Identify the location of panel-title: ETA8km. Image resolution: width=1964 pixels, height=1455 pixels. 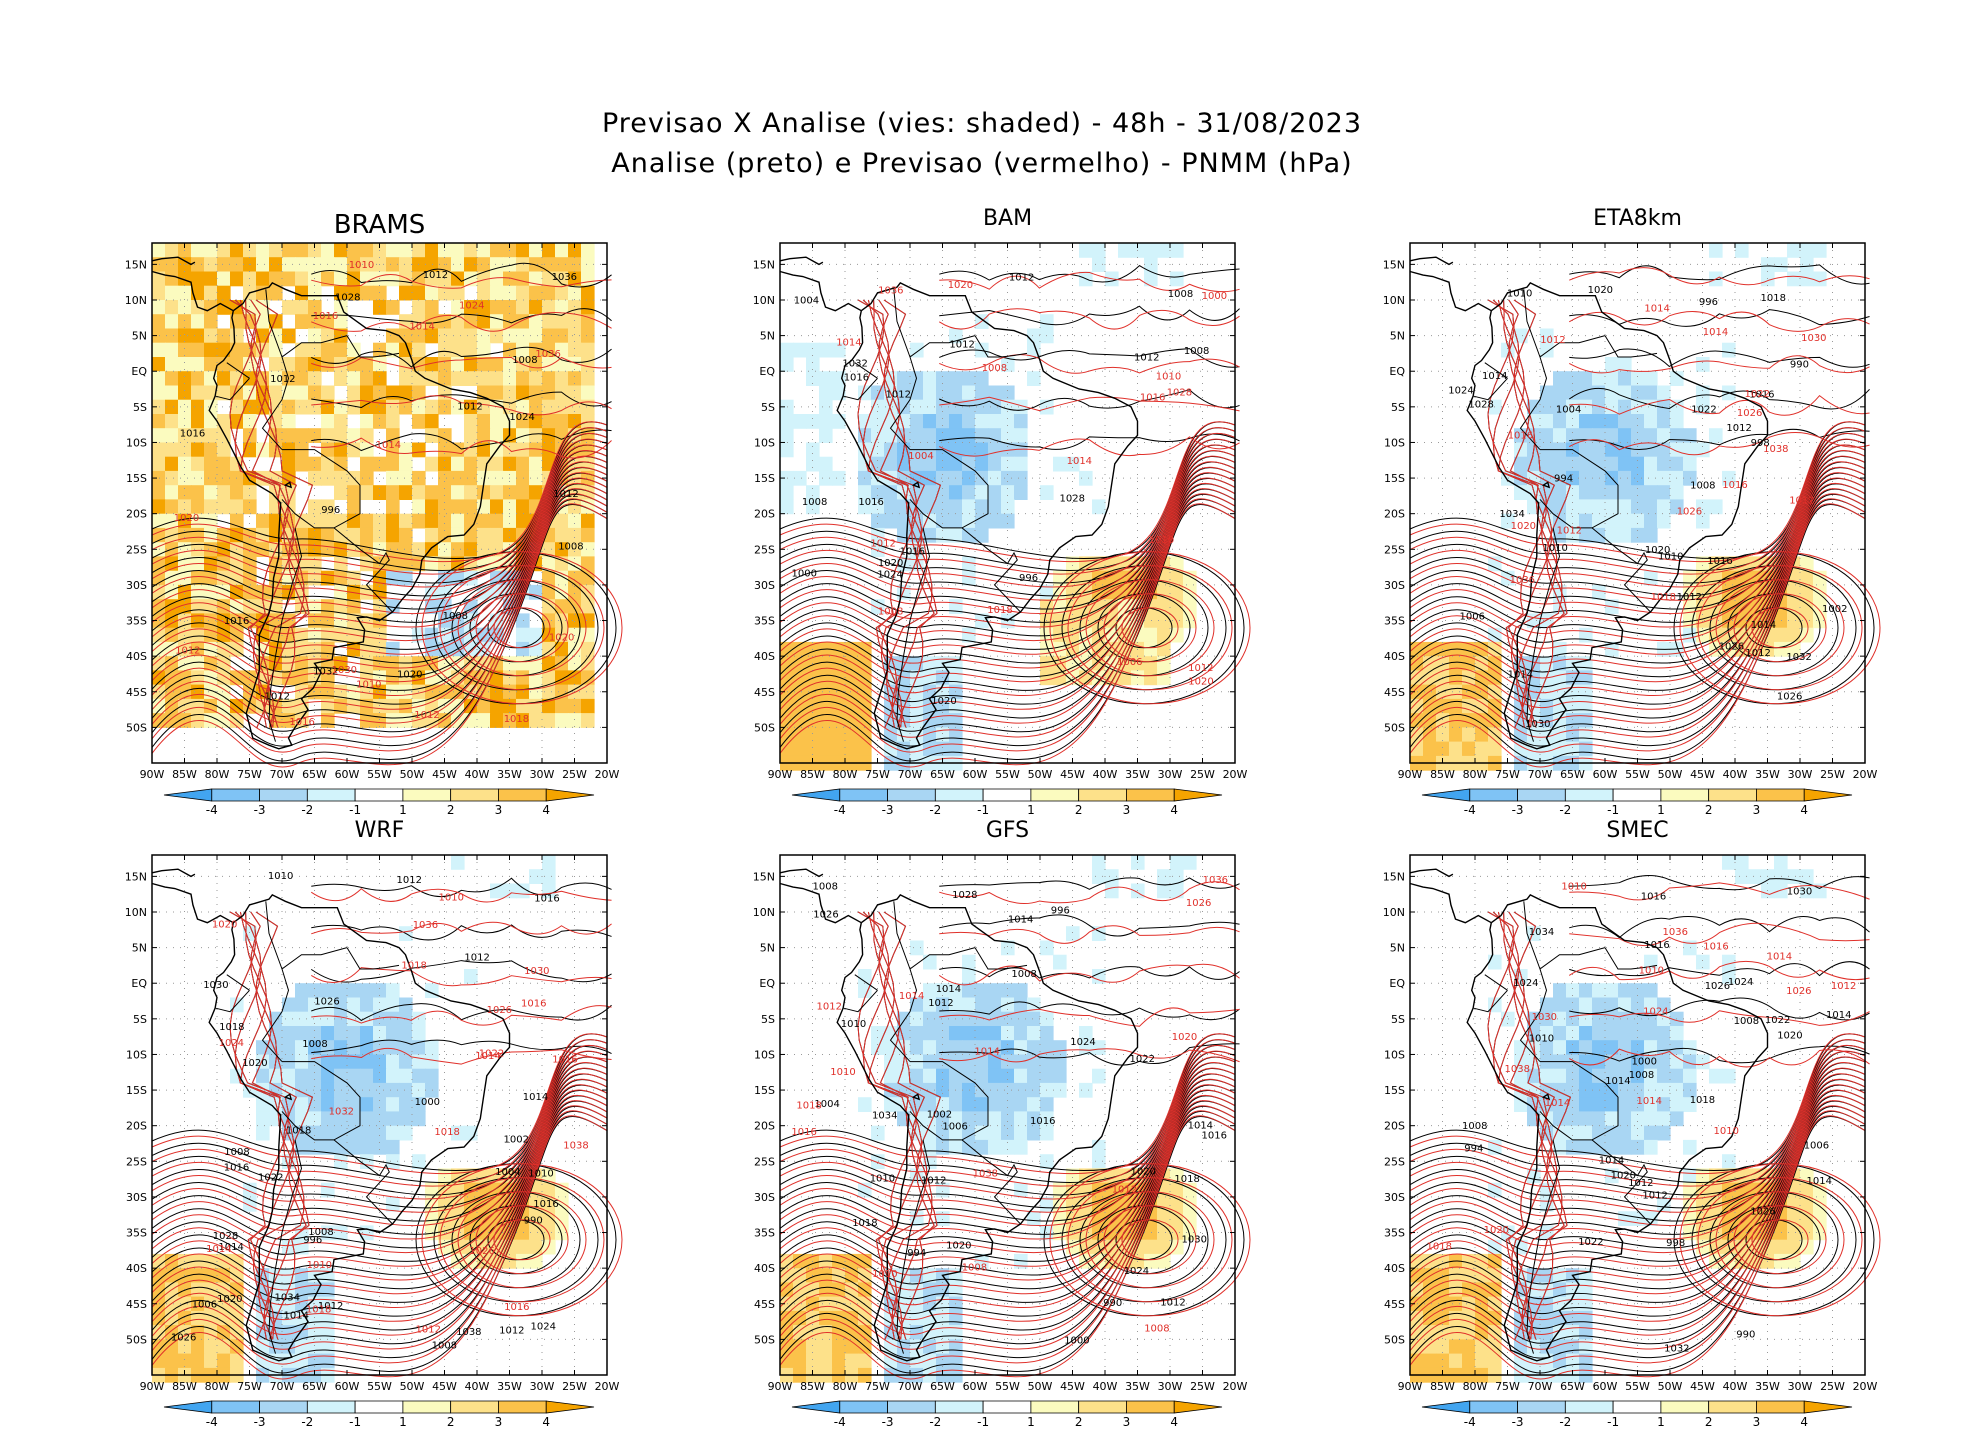
(1637, 218).